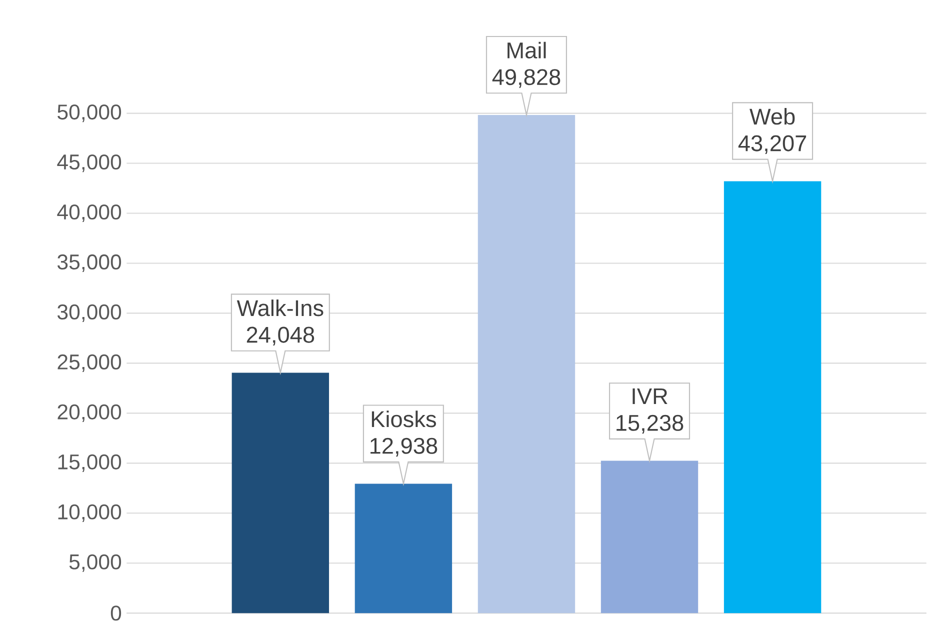 The width and height of the screenshot is (933, 626). I want to click on y-tick-label: 40,000, so click(89, 213).